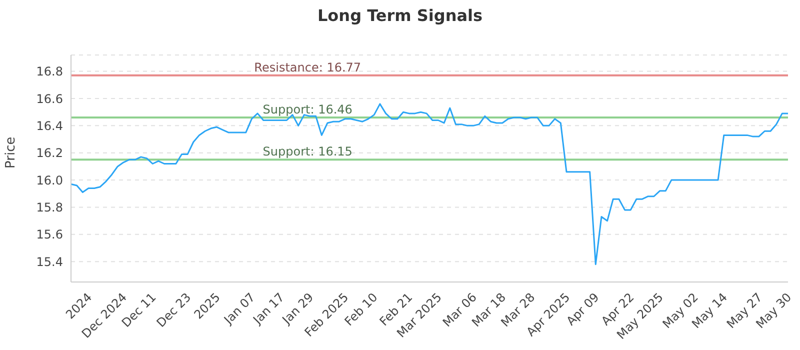 The height and width of the screenshot is (350, 800). What do you see at coordinates (49, 235) in the screenshot?
I see `y-tick-label: 15.6` at bounding box center [49, 235].